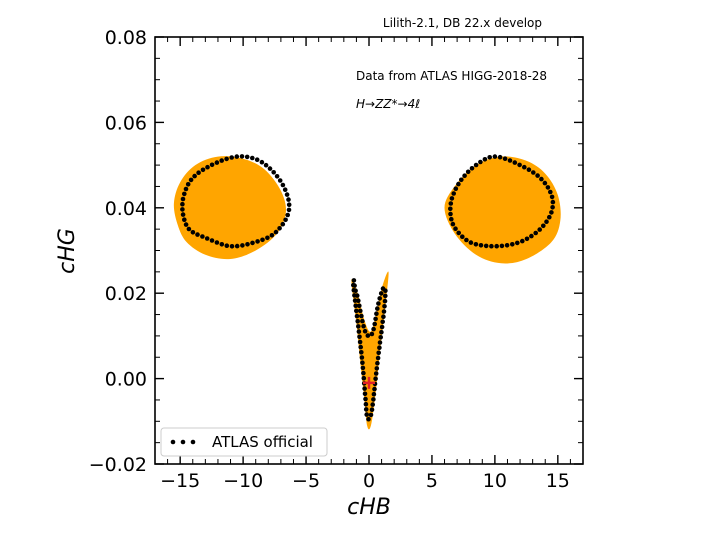 This screenshot has width=714, height=536. What do you see at coordinates (369, 481) in the screenshot?
I see `x-tick-label: 0` at bounding box center [369, 481].